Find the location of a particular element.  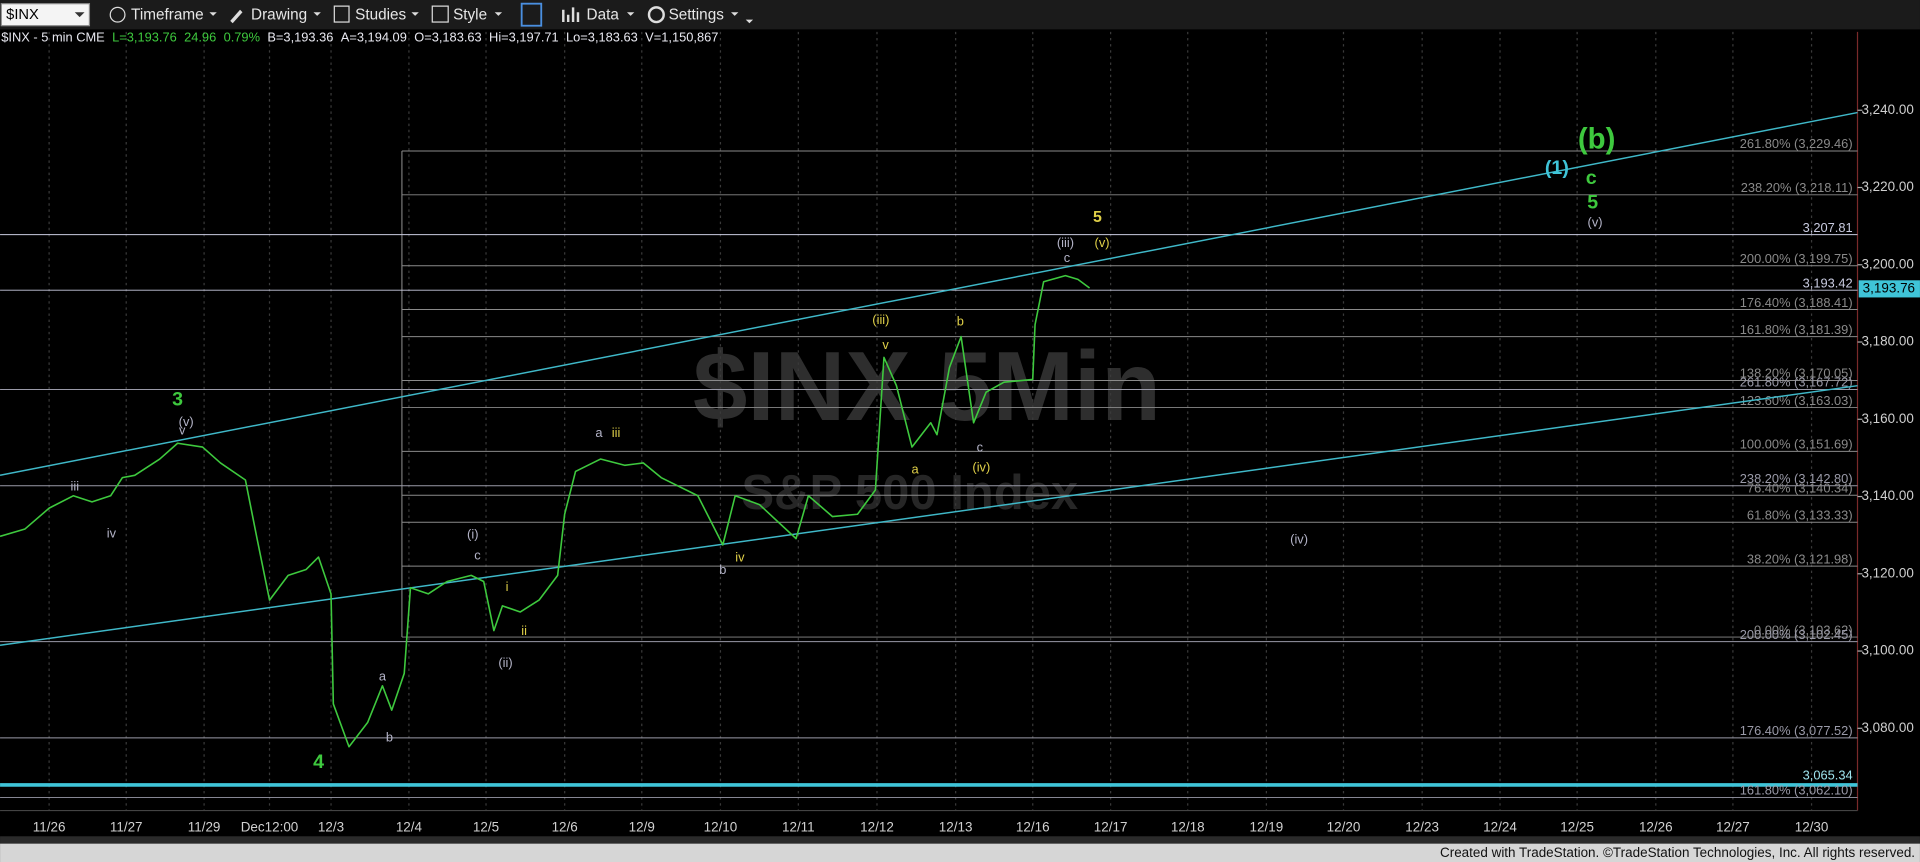

status-field: V=1,150,867 is located at coordinates (681, 36).